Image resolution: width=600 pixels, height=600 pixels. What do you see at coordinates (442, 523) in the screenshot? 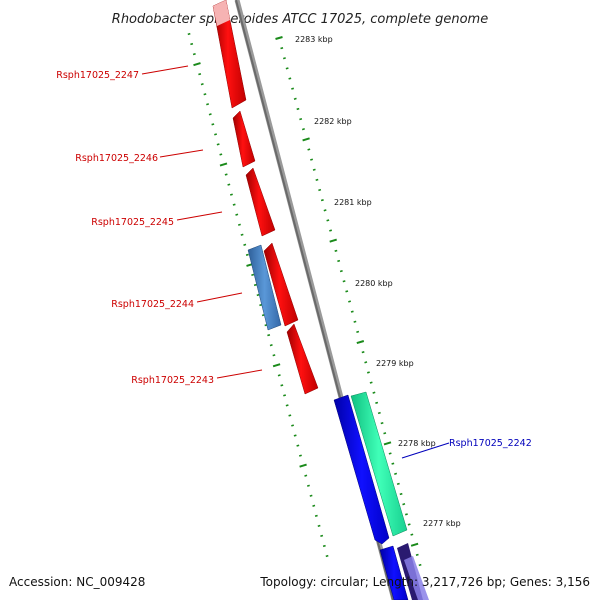
I see `ruler-label-2277: 2277 kbp` at bounding box center [442, 523].